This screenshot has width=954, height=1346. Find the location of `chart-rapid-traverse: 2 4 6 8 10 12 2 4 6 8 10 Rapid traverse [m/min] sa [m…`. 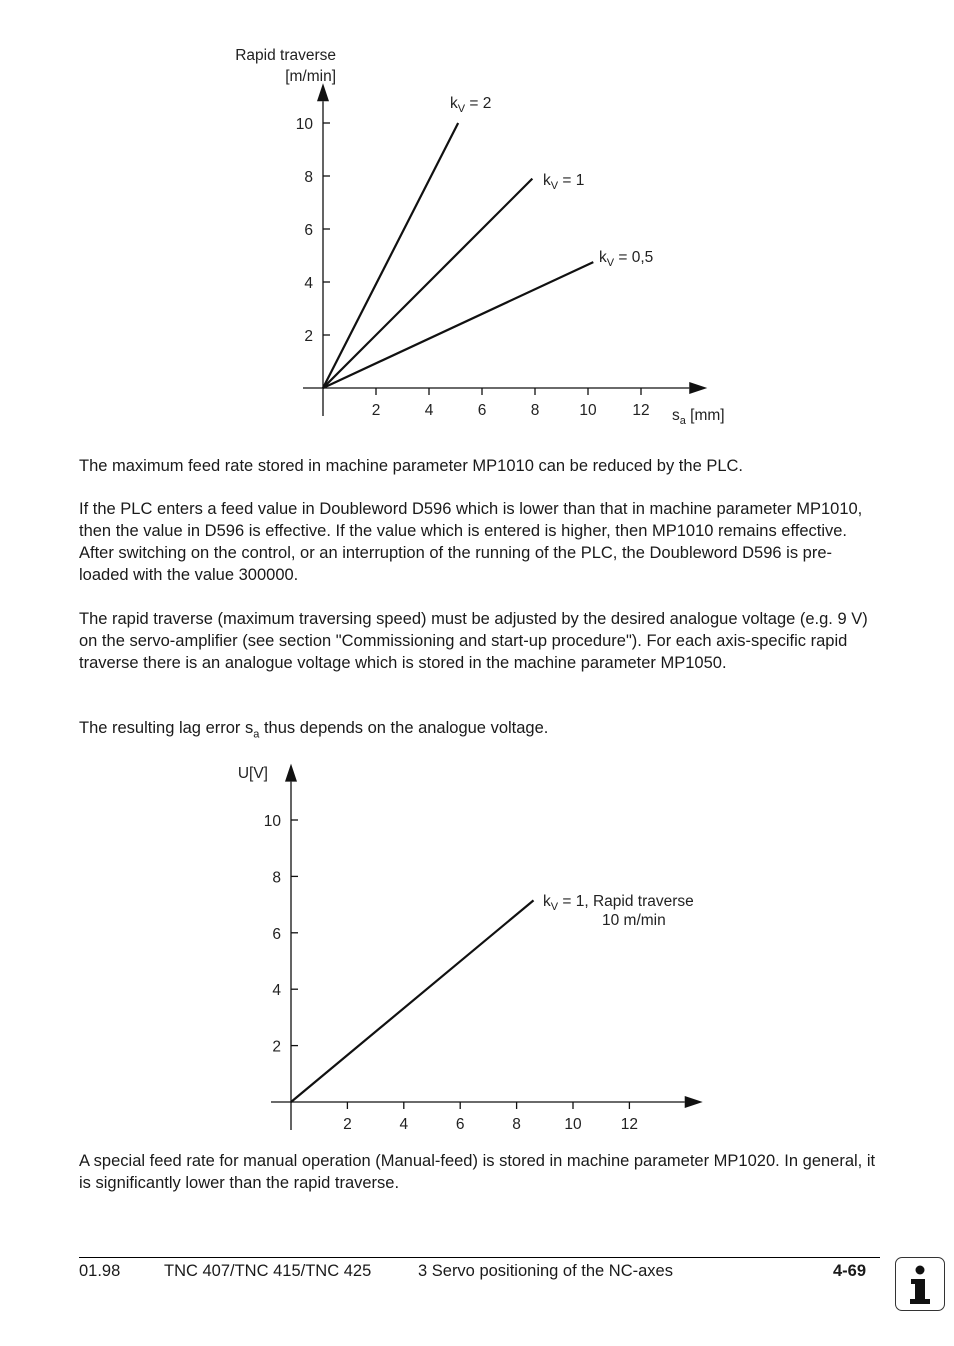

chart-rapid-traverse: 2 4 6 8 10 12 2 4 6 8 10 Rapid traverse [m/min] sa [m… is located at coordinates (480, 237).